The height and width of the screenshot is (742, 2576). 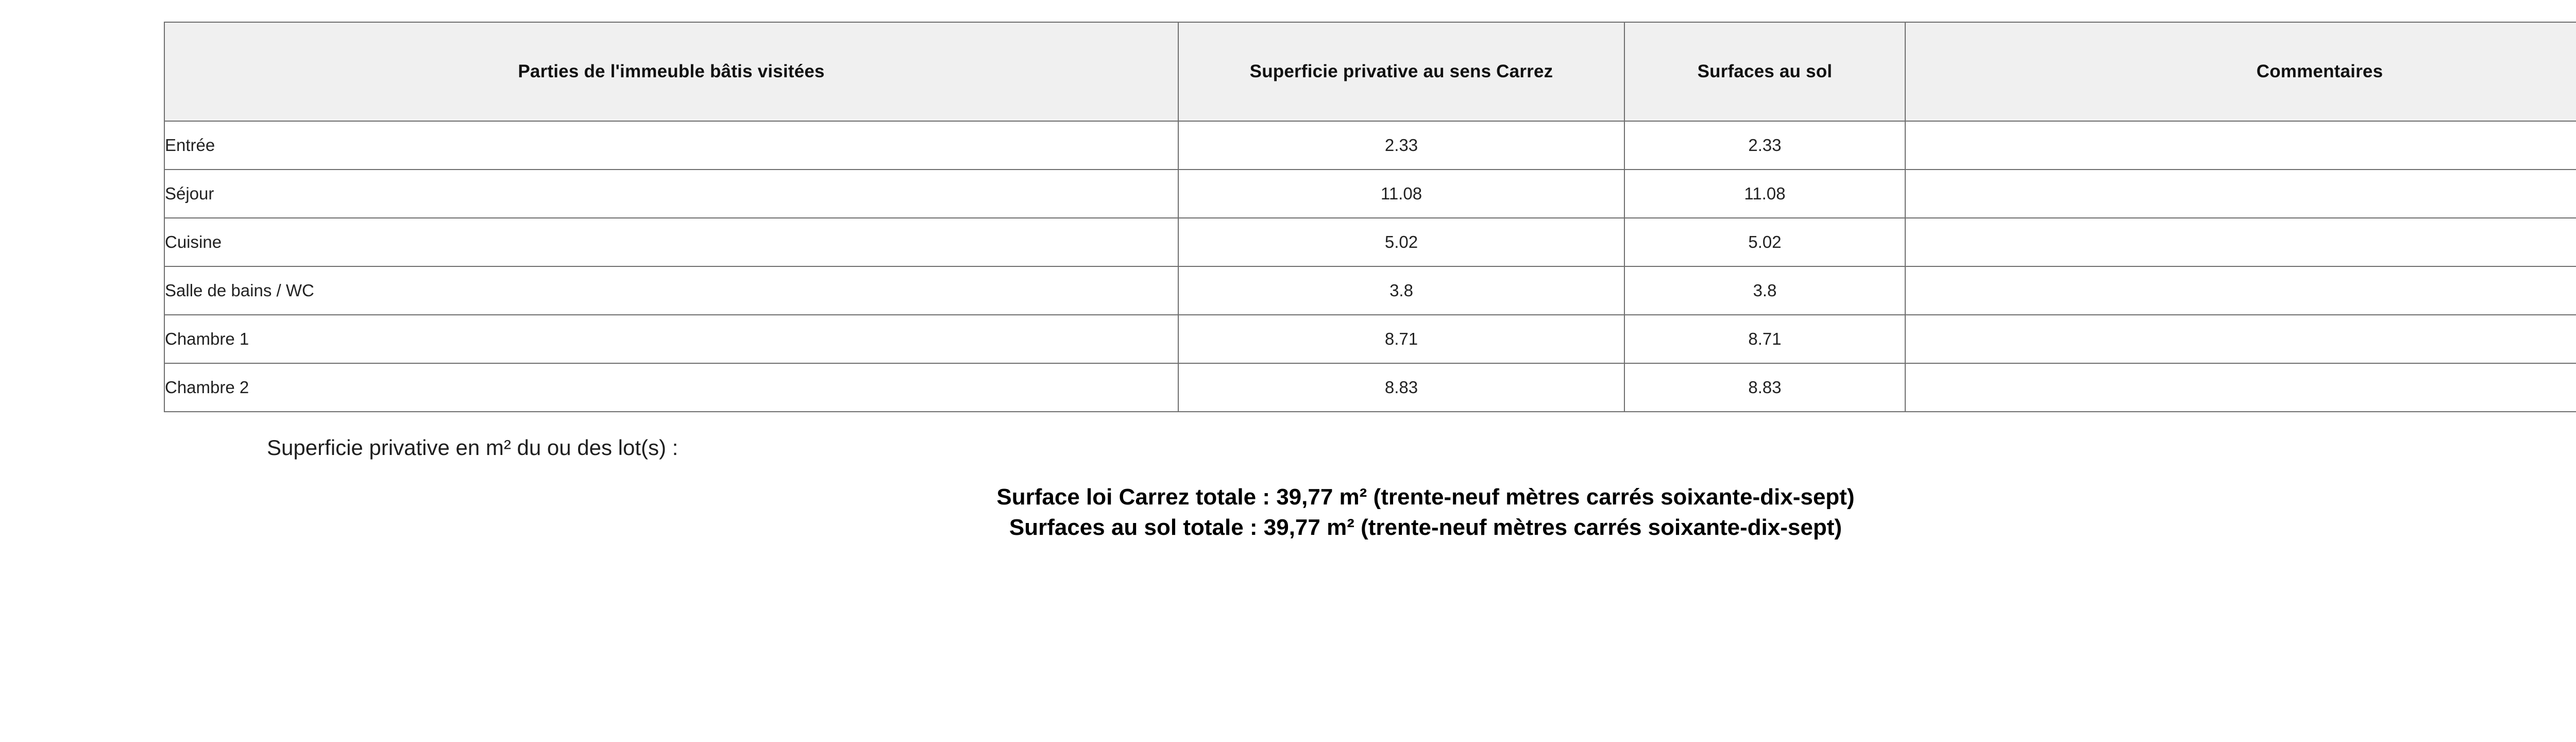 I want to click on cell-room-name: Cuisine, so click(x=671, y=242).